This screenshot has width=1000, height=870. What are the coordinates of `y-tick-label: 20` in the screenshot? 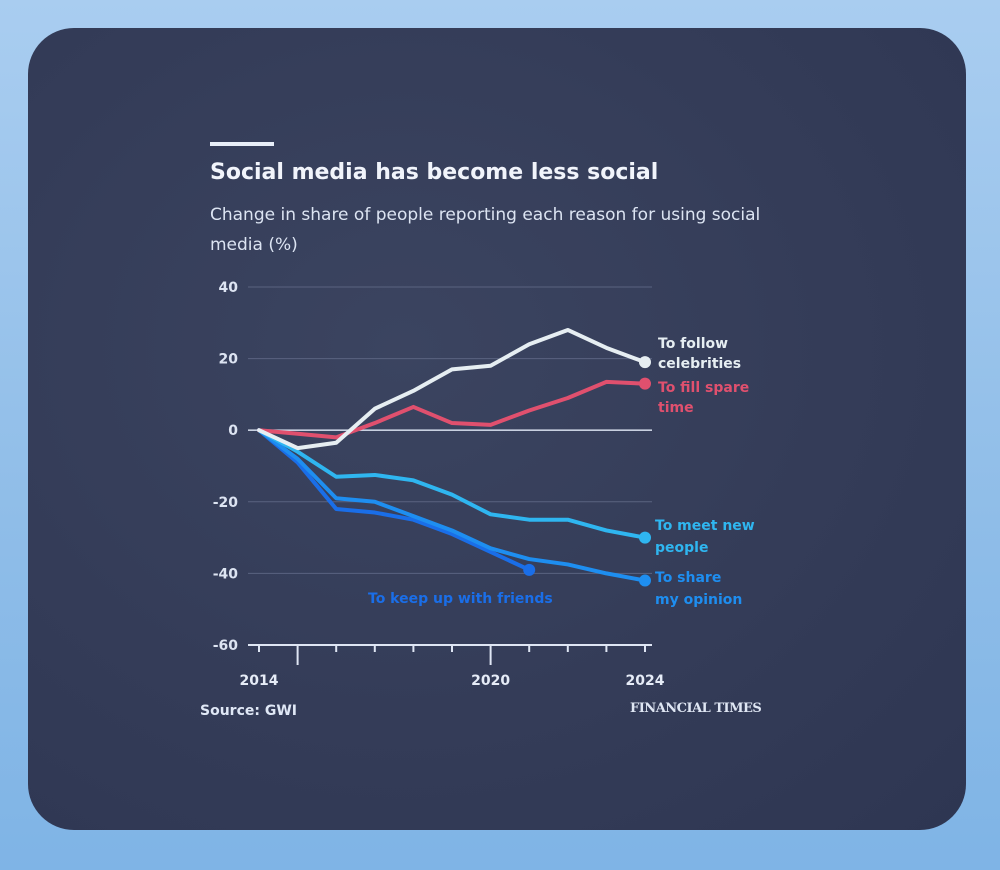 It's located at (229, 360).